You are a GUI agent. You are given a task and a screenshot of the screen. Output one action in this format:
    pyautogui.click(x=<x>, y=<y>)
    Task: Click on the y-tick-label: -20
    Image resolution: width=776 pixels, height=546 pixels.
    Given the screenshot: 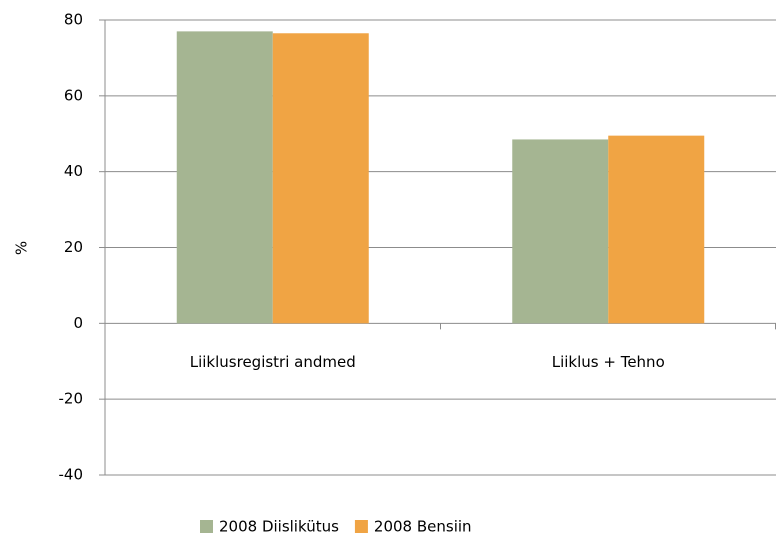 What is the action you would take?
    pyautogui.click(x=71, y=399)
    